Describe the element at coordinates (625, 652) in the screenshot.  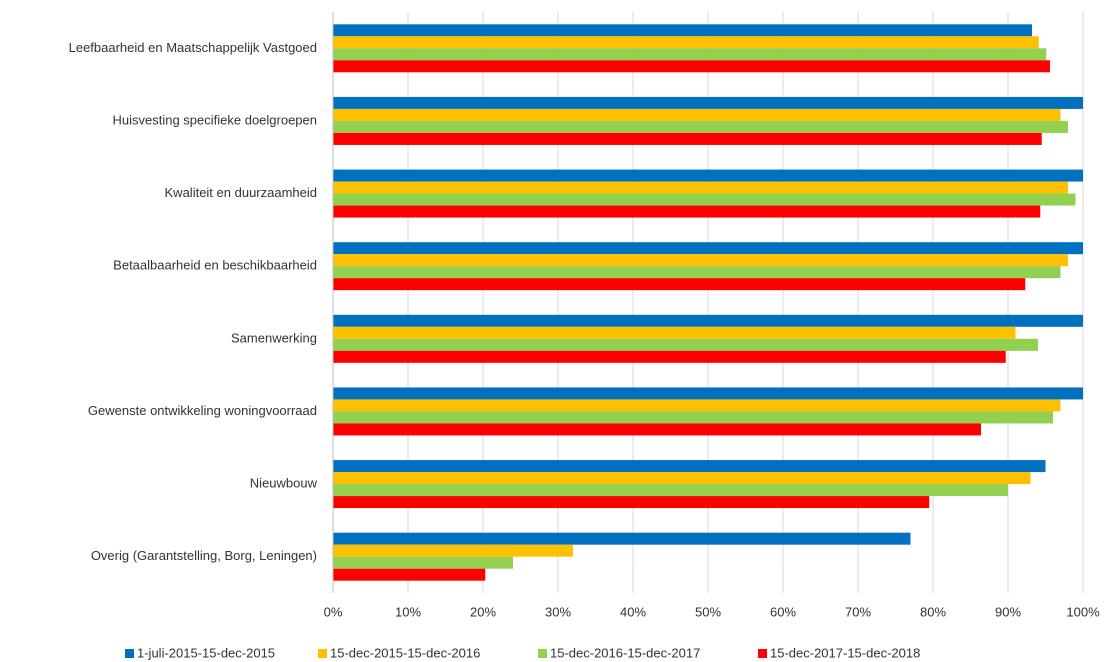
I see `legend-label: 15-dec-2016-15-dec-2017` at that location.